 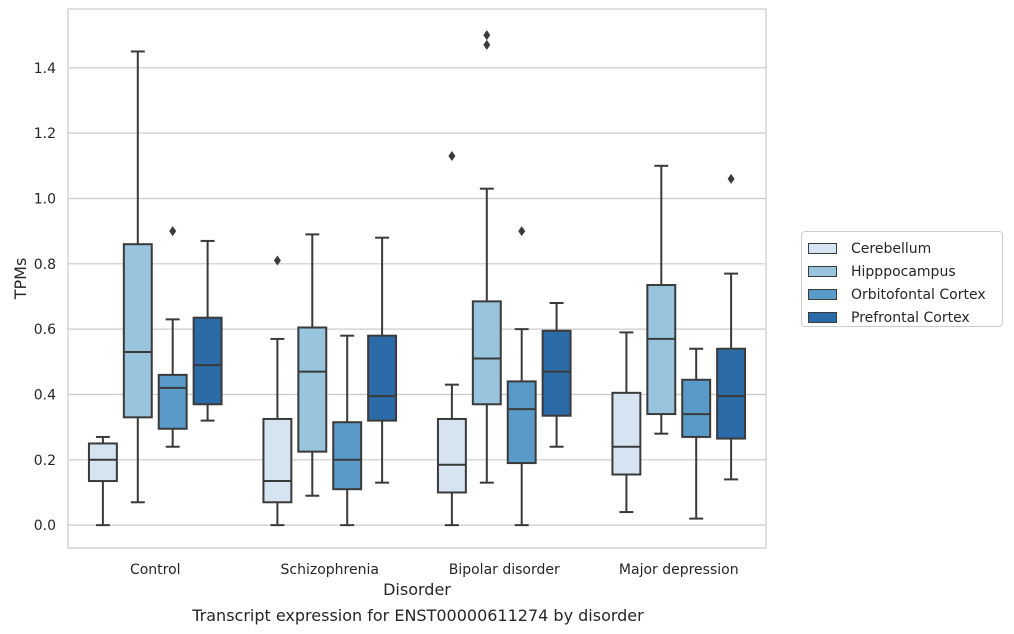 I want to click on x-axis-label: Disorder, so click(x=417, y=589).